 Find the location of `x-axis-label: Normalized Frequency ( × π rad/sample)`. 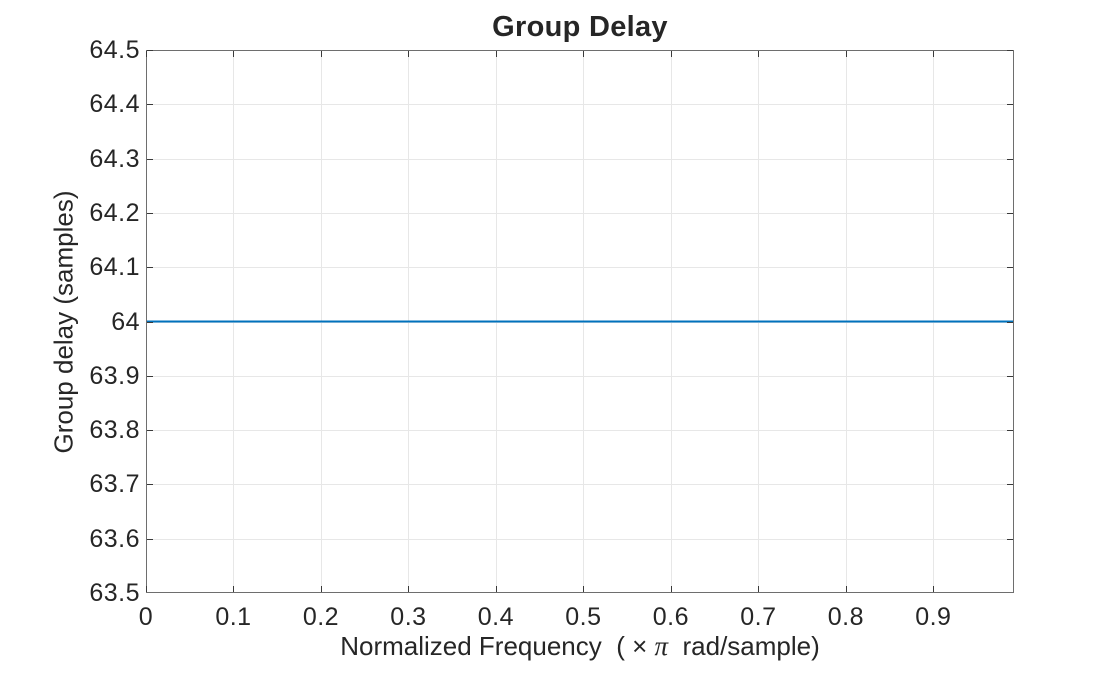

x-axis-label: Normalized Frequency ( × π rad/sample) is located at coordinates (580, 646).